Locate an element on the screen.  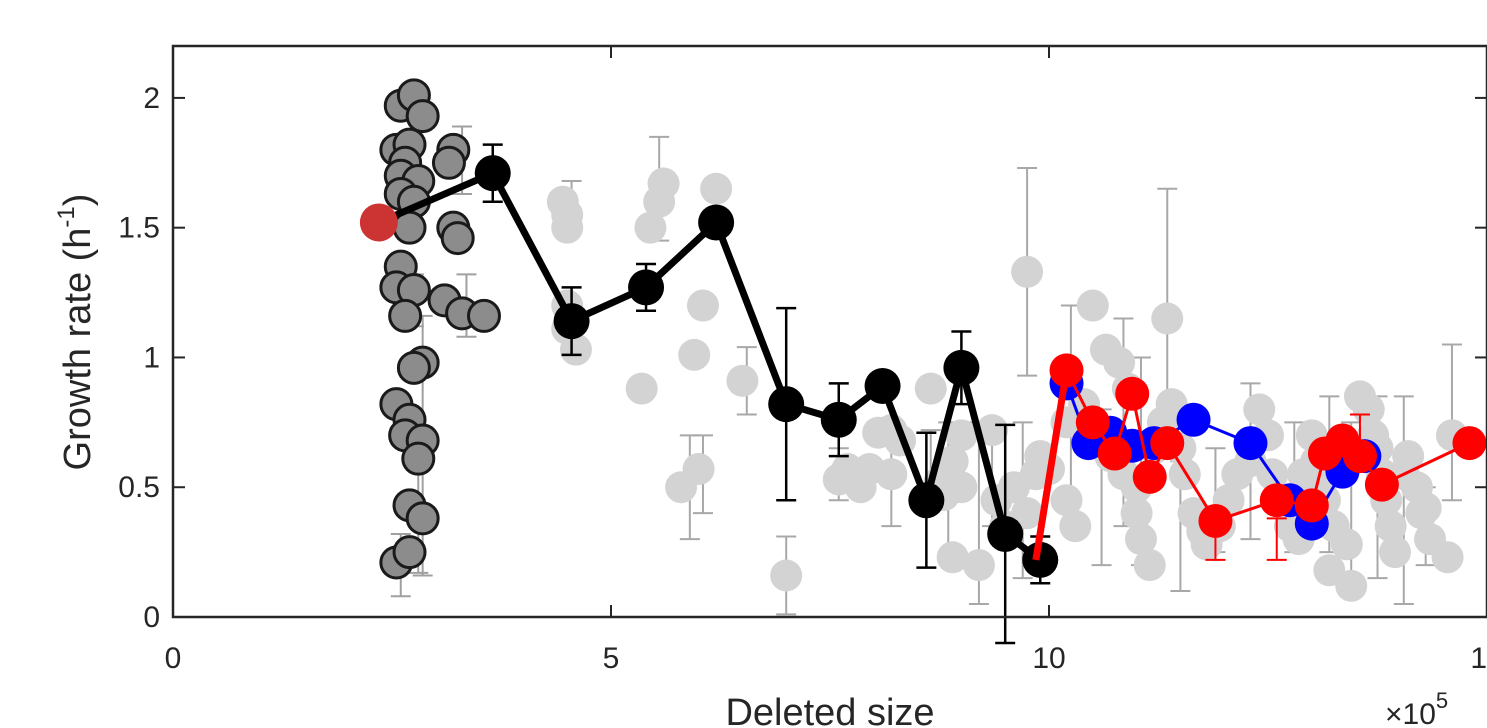
y-tick-label-0: 0 is located at coordinates (151, 617).